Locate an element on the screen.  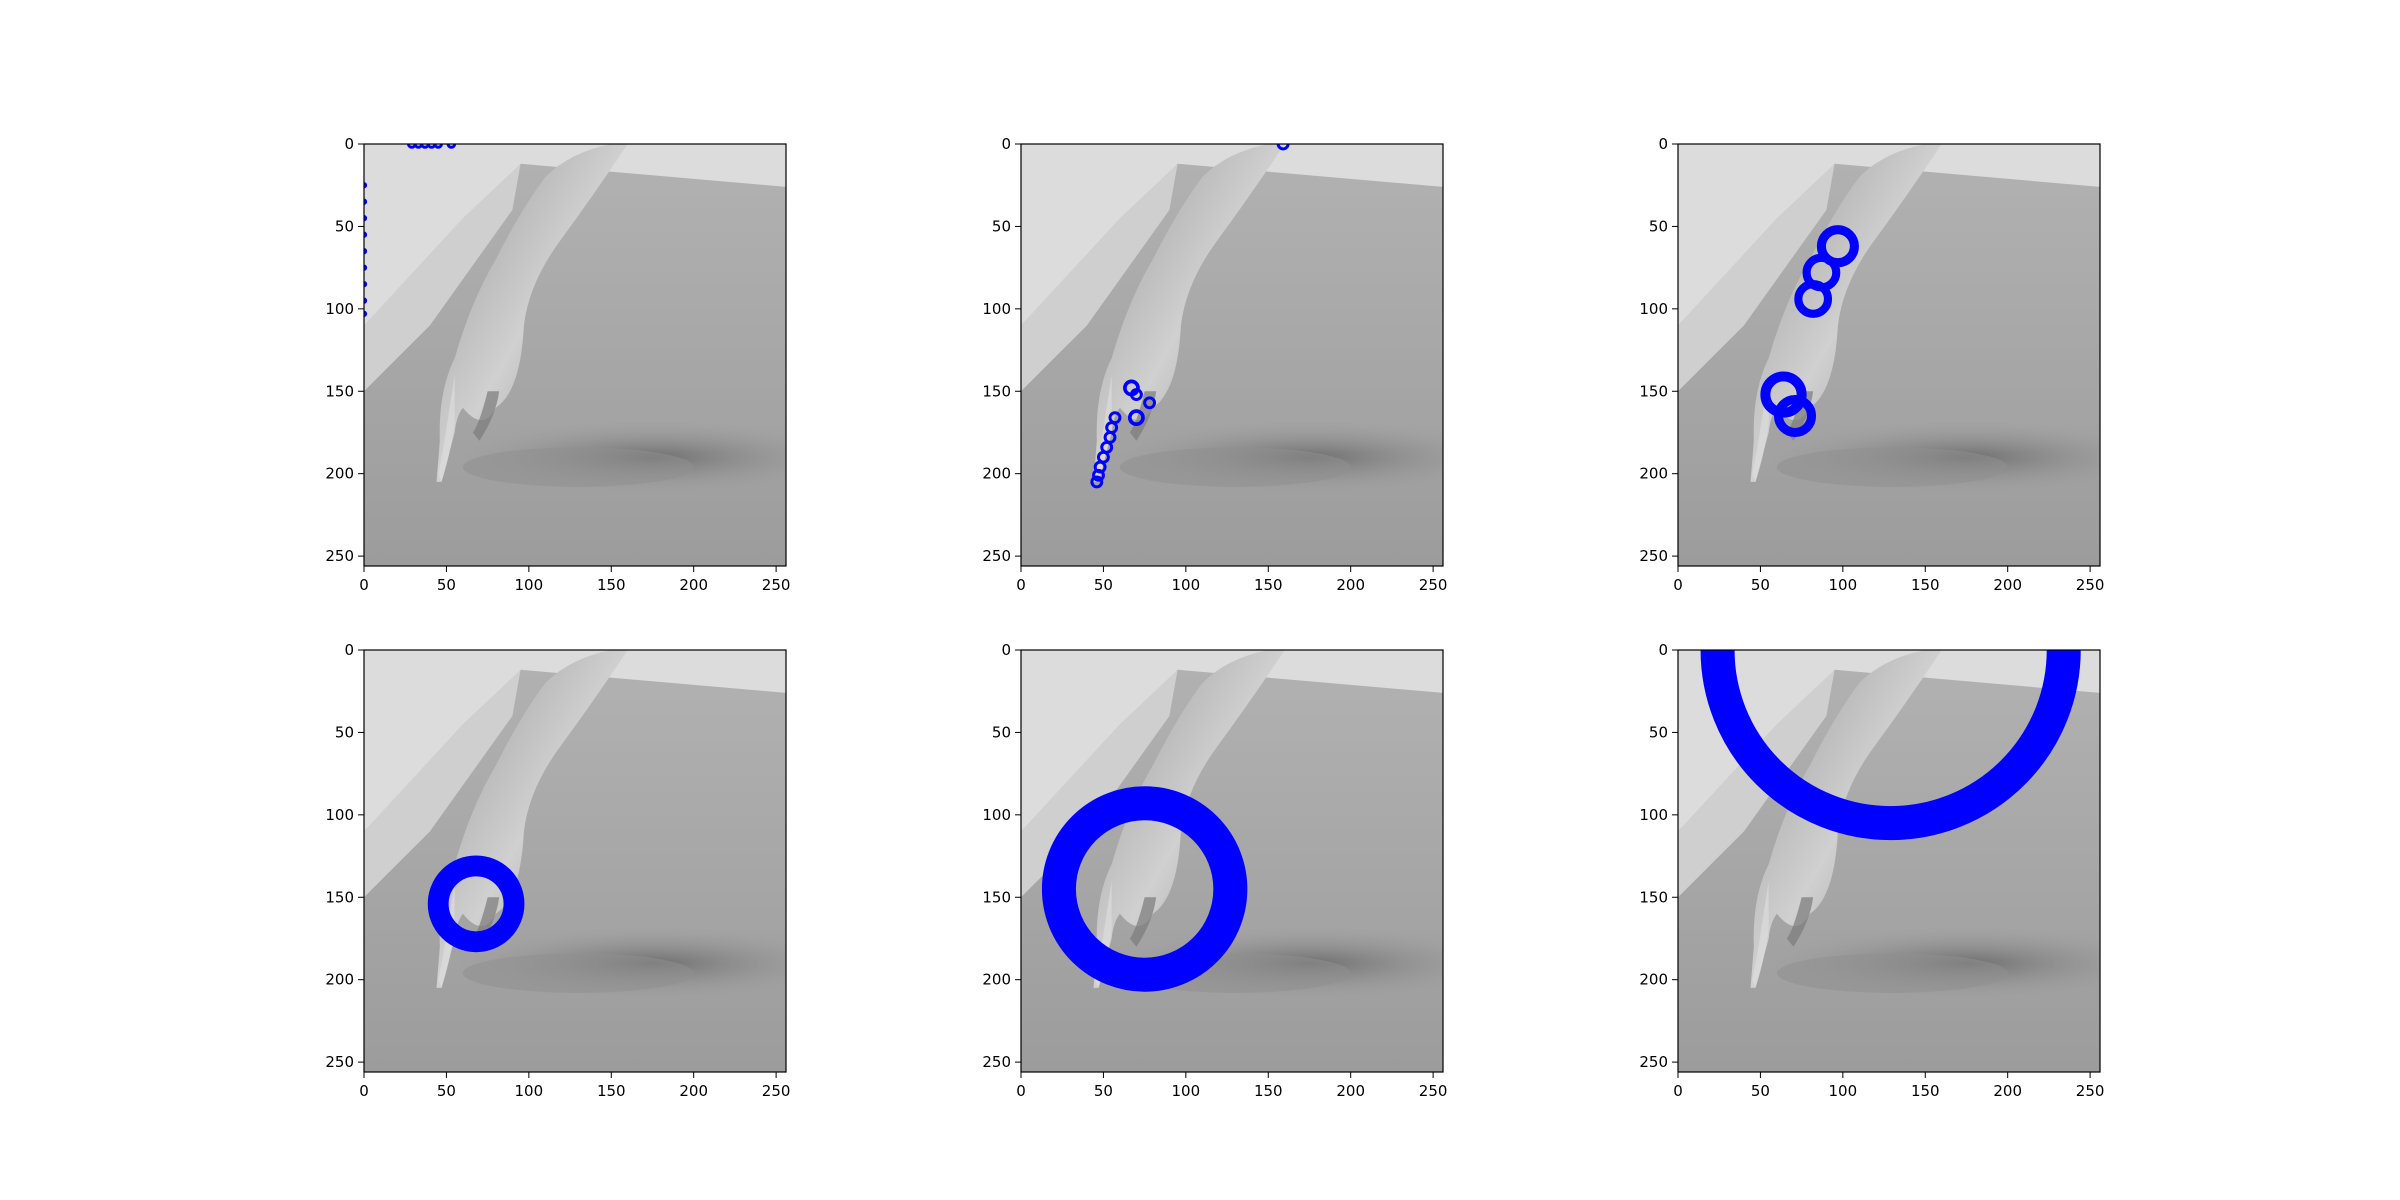
subplot-2: 0 50 100 150 200 250 0 50 100 150 200 250 is located at coordinates (1215, 364).